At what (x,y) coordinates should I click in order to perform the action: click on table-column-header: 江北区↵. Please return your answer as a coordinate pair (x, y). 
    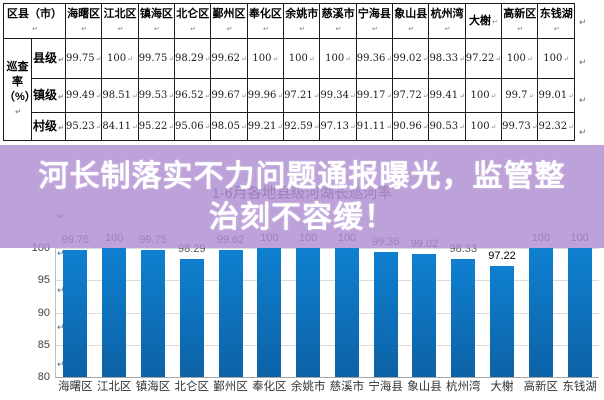
    Looking at the image, I should click on (120, 21).